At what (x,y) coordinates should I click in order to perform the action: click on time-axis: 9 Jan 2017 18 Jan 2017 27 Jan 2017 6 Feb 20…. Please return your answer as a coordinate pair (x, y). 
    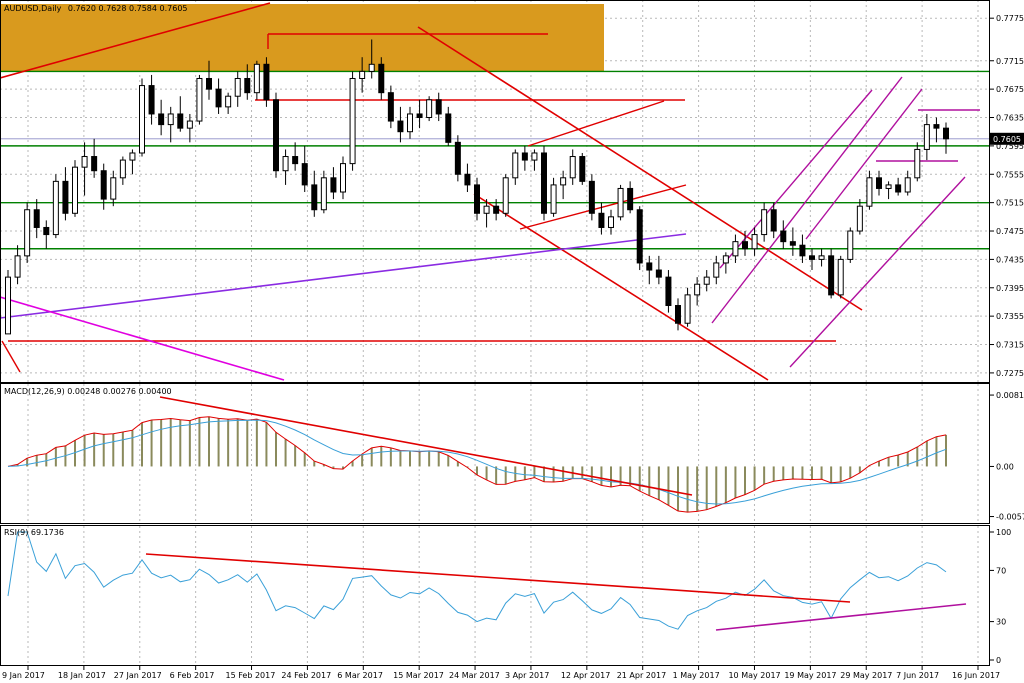
    Looking at the image, I should click on (501, 673).